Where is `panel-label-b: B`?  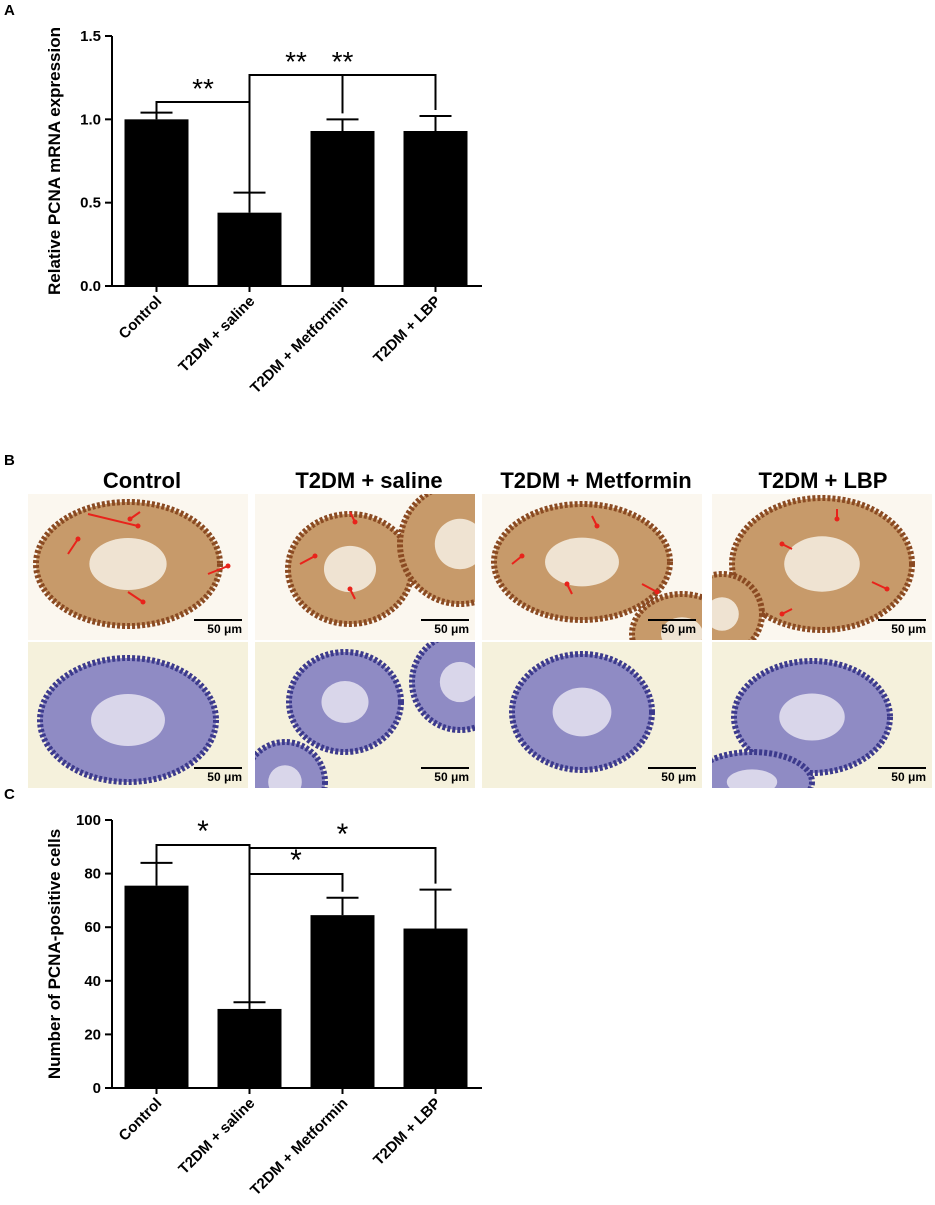
panel-label-b: B is located at coordinates (9, 460).